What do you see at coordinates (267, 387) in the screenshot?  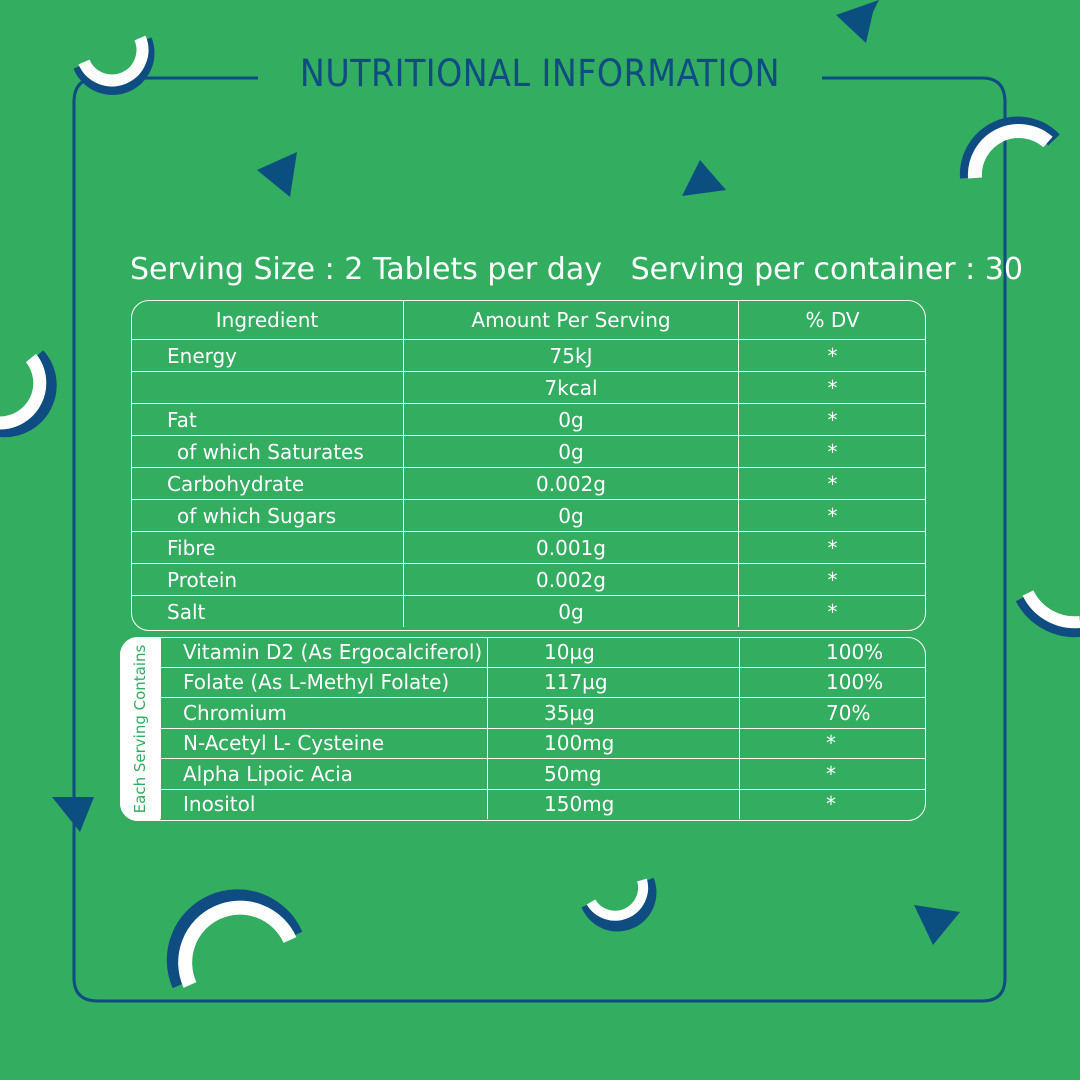 I see `ingredient-name` at bounding box center [267, 387].